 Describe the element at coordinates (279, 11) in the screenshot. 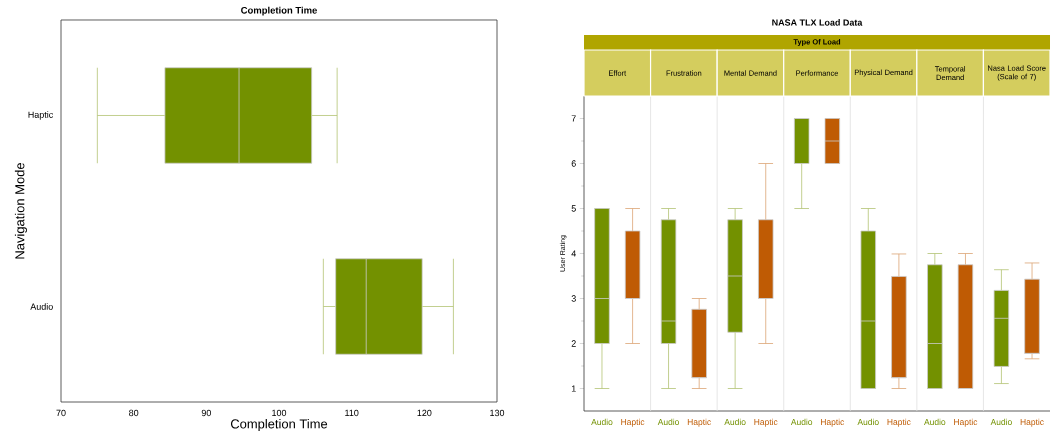

I see `chart-title: Completion Time` at that location.